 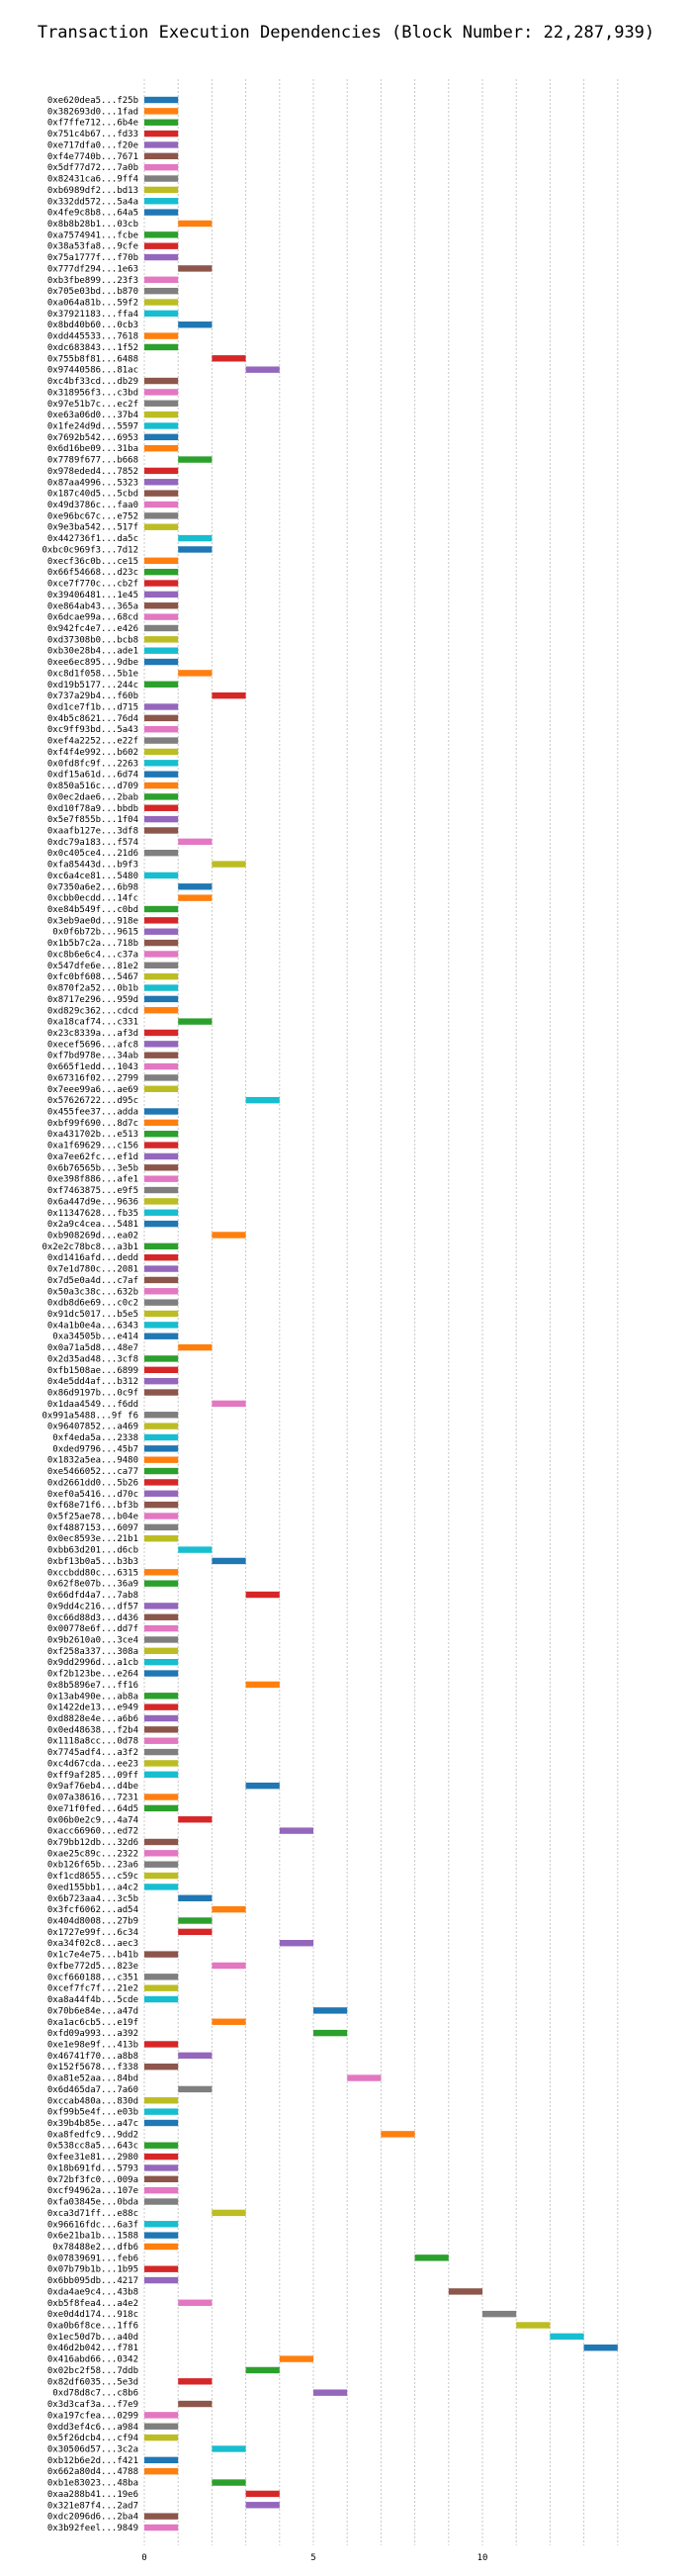 What do you see at coordinates (92, 573) in the screenshot?
I see `y-tick-label: 0x66f54668...d23c` at bounding box center [92, 573].